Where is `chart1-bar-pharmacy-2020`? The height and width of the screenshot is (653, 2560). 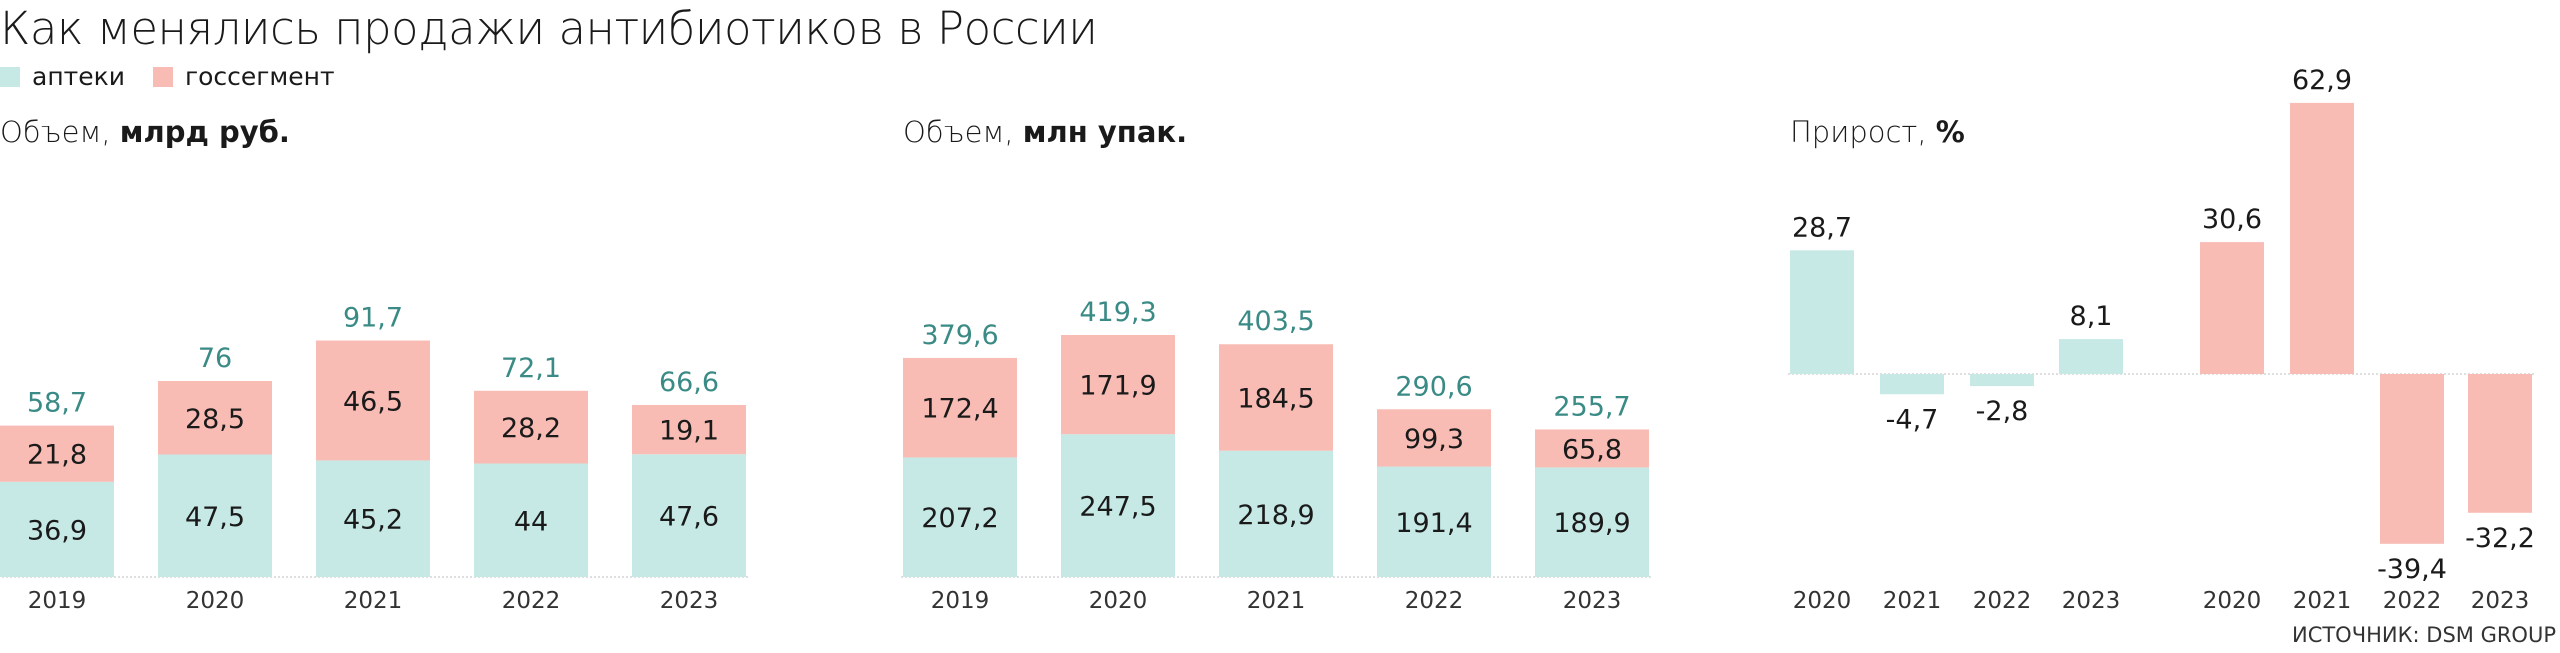
chart1-bar-pharmacy-2020 is located at coordinates (215, 515).